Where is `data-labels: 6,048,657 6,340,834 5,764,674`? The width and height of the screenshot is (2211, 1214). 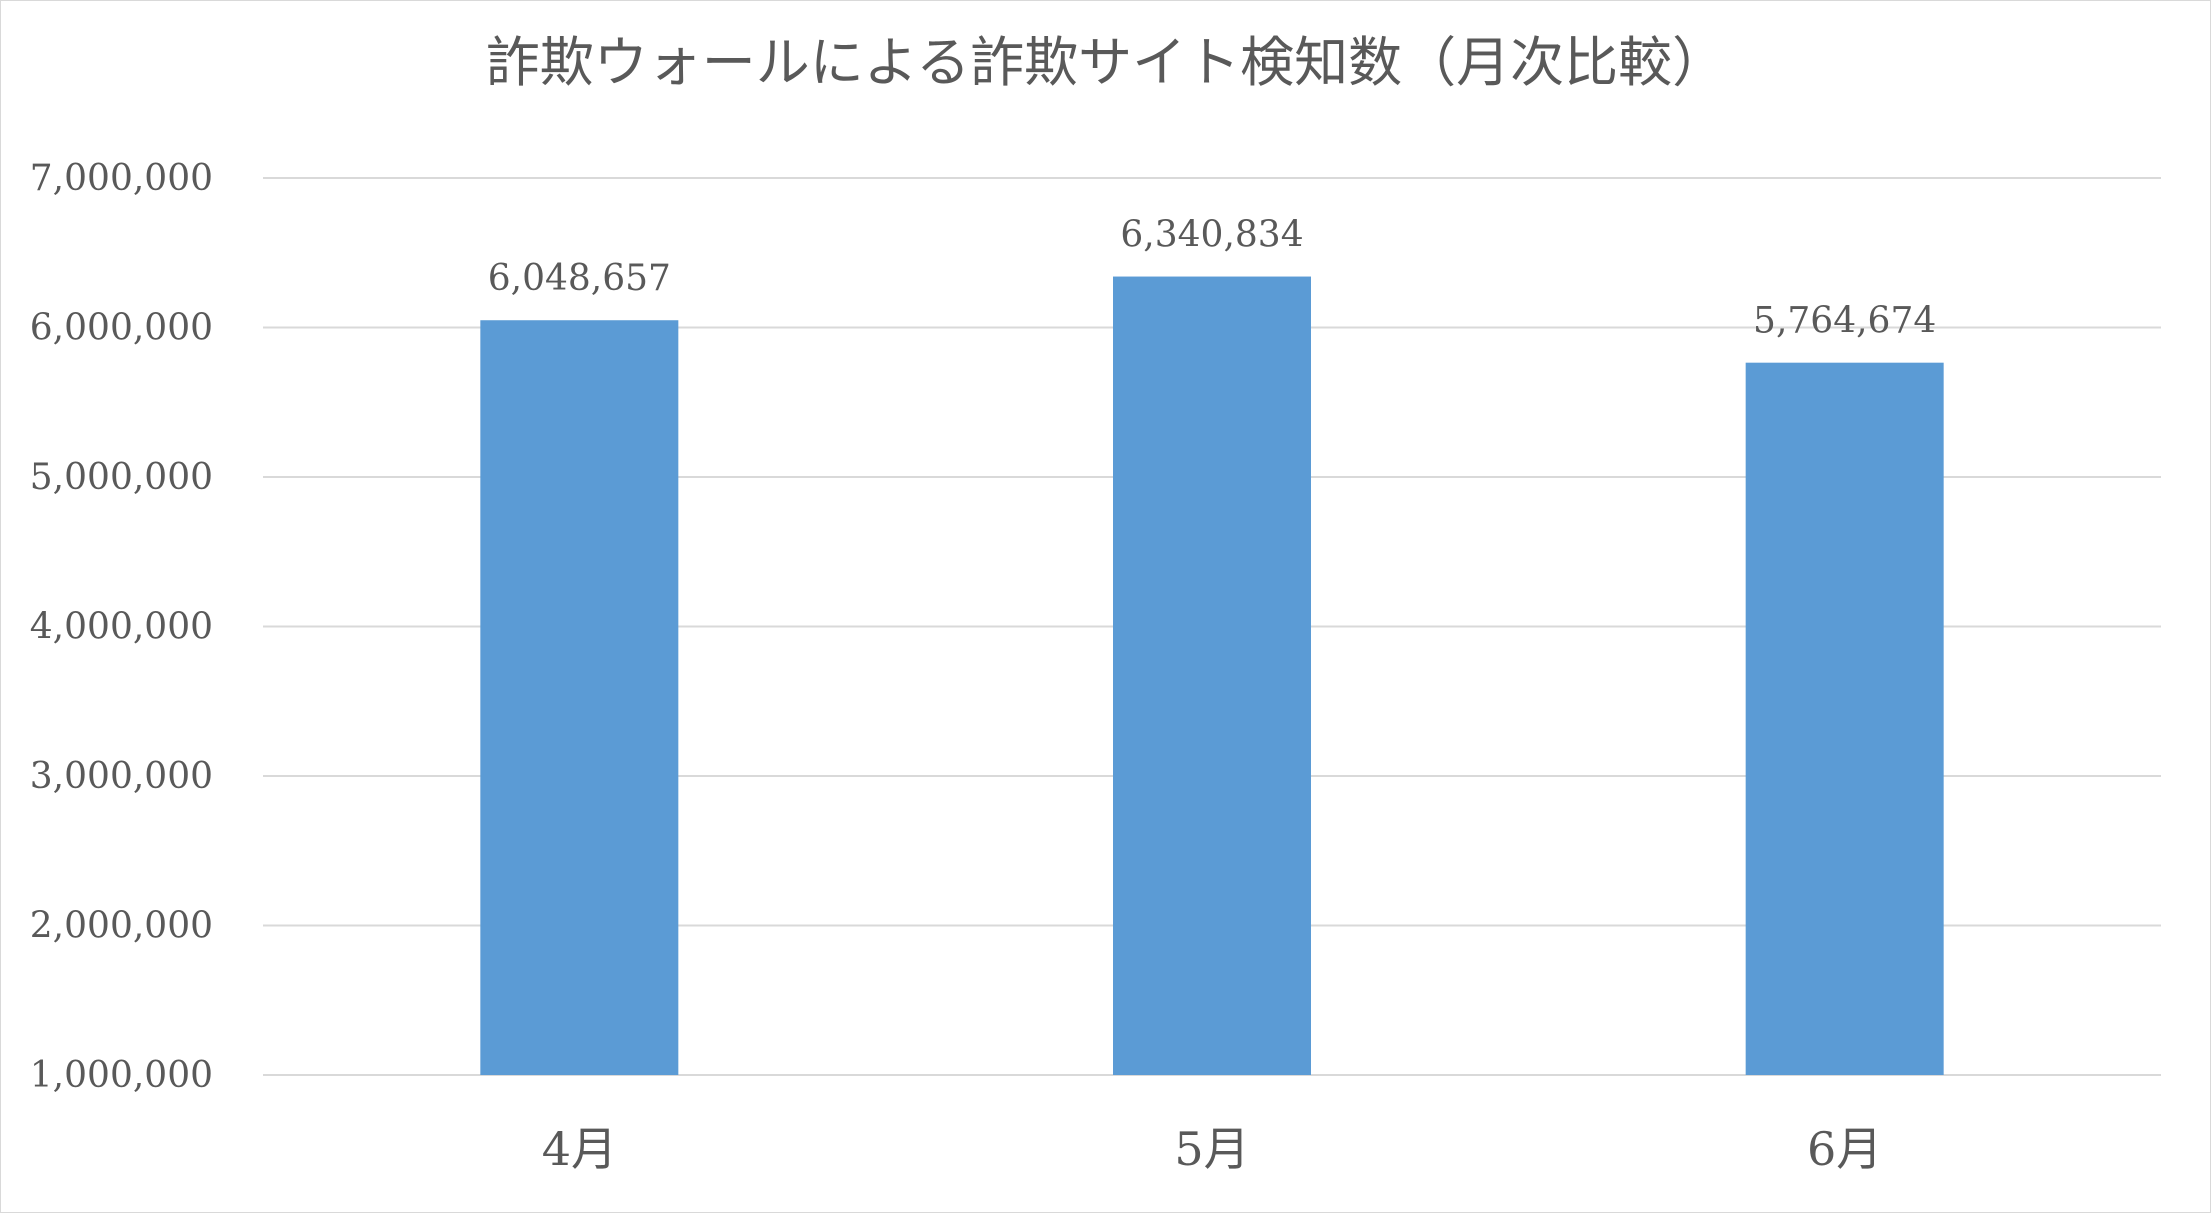 data-labels: 6,048,657 6,340,834 5,764,674 is located at coordinates (1212, 278).